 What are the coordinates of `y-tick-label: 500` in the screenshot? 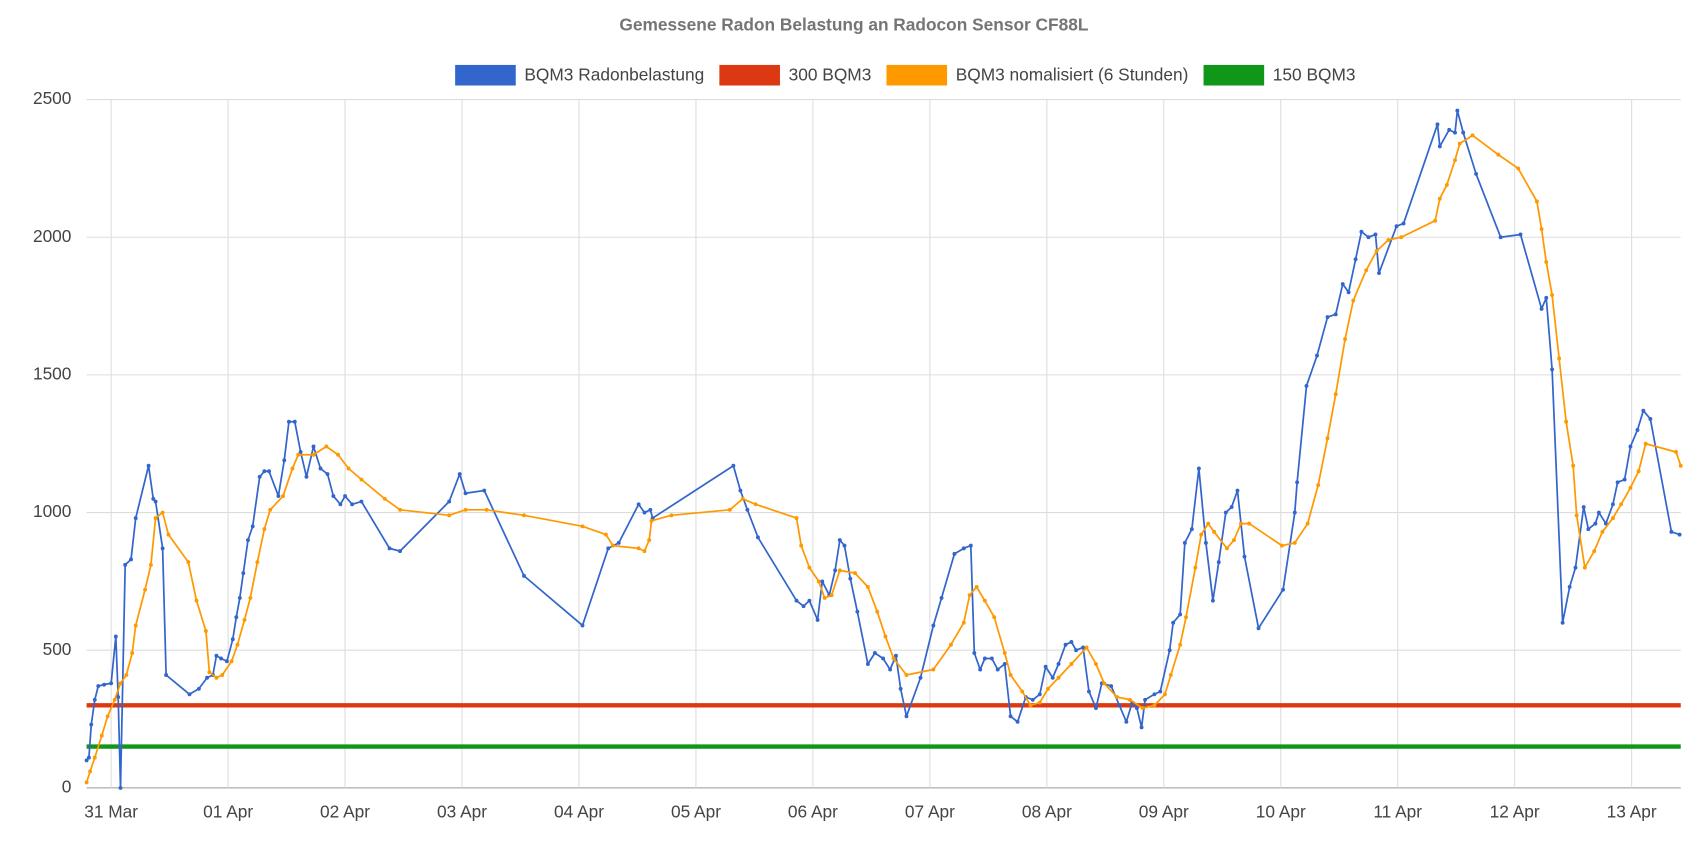 It's located at (57, 649).